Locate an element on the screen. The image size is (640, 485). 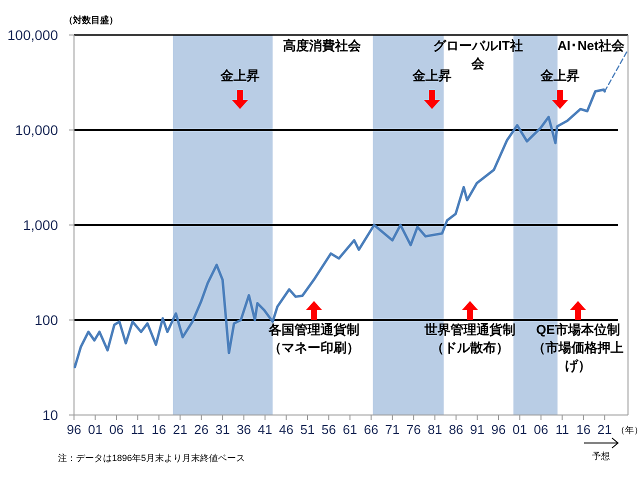
x-tick-label: 51 is located at coordinates (307, 429).